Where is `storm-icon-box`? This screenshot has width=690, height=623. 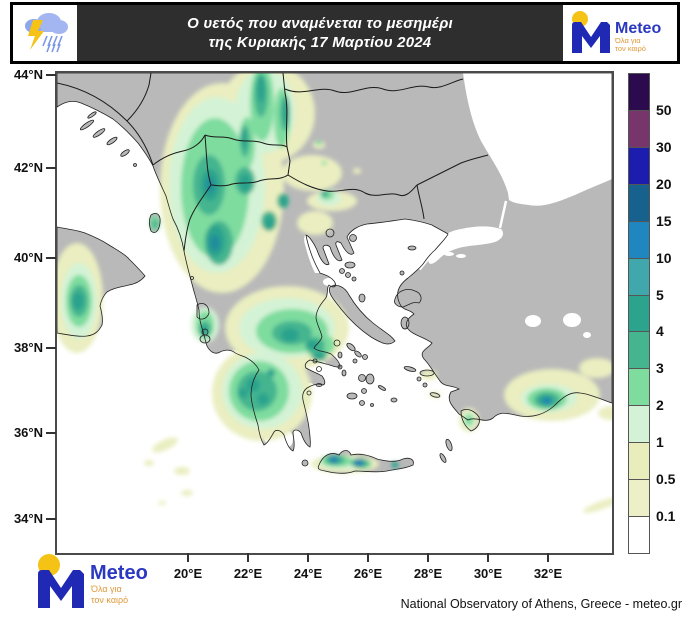
storm-icon-box is located at coordinates (45, 33).